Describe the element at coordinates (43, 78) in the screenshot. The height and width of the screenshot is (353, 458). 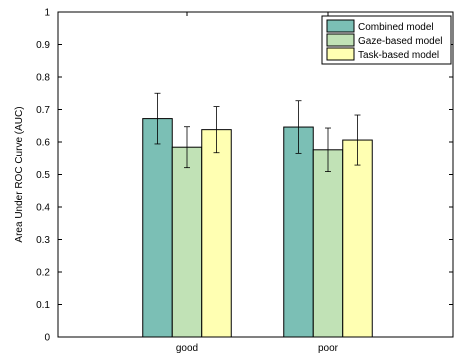
I see `y-tick-label: 0.8` at that location.